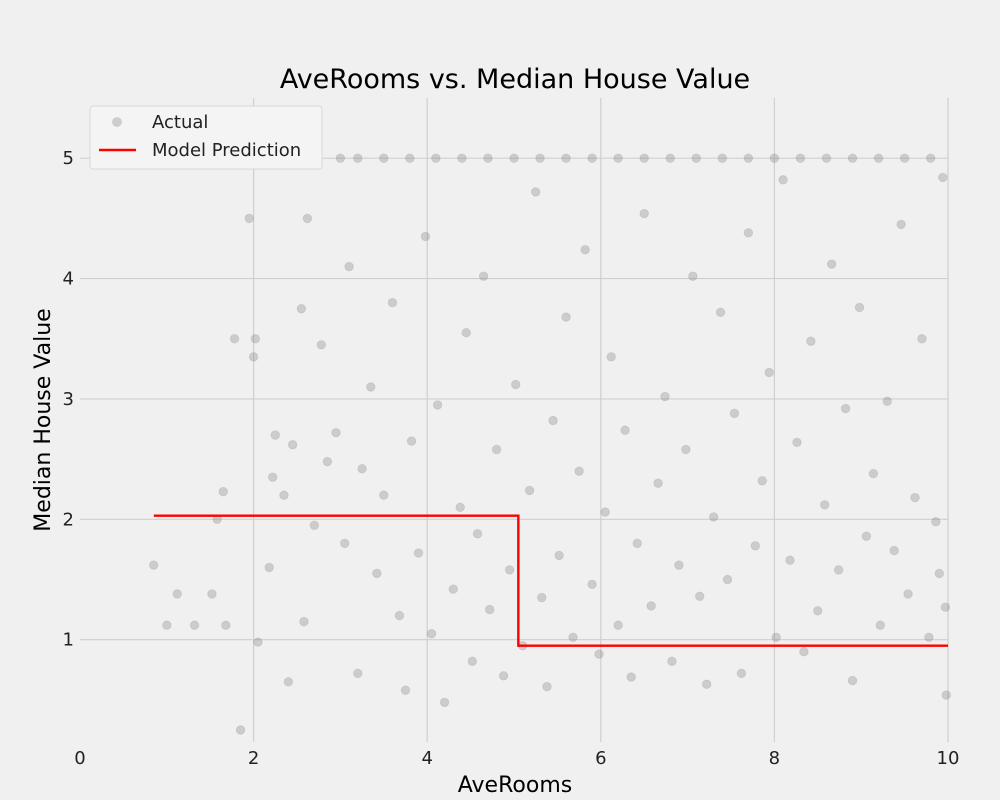 Image resolution: width=1000 pixels, height=800 pixels. What do you see at coordinates (600, 758) in the screenshot?
I see `x-tick-label: 6` at bounding box center [600, 758].